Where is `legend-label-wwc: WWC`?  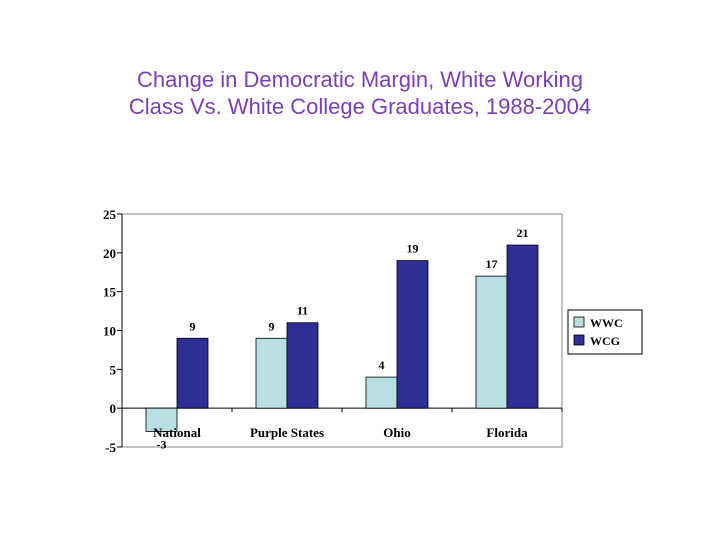
legend-label-wwc: WWC is located at coordinates (606, 323).